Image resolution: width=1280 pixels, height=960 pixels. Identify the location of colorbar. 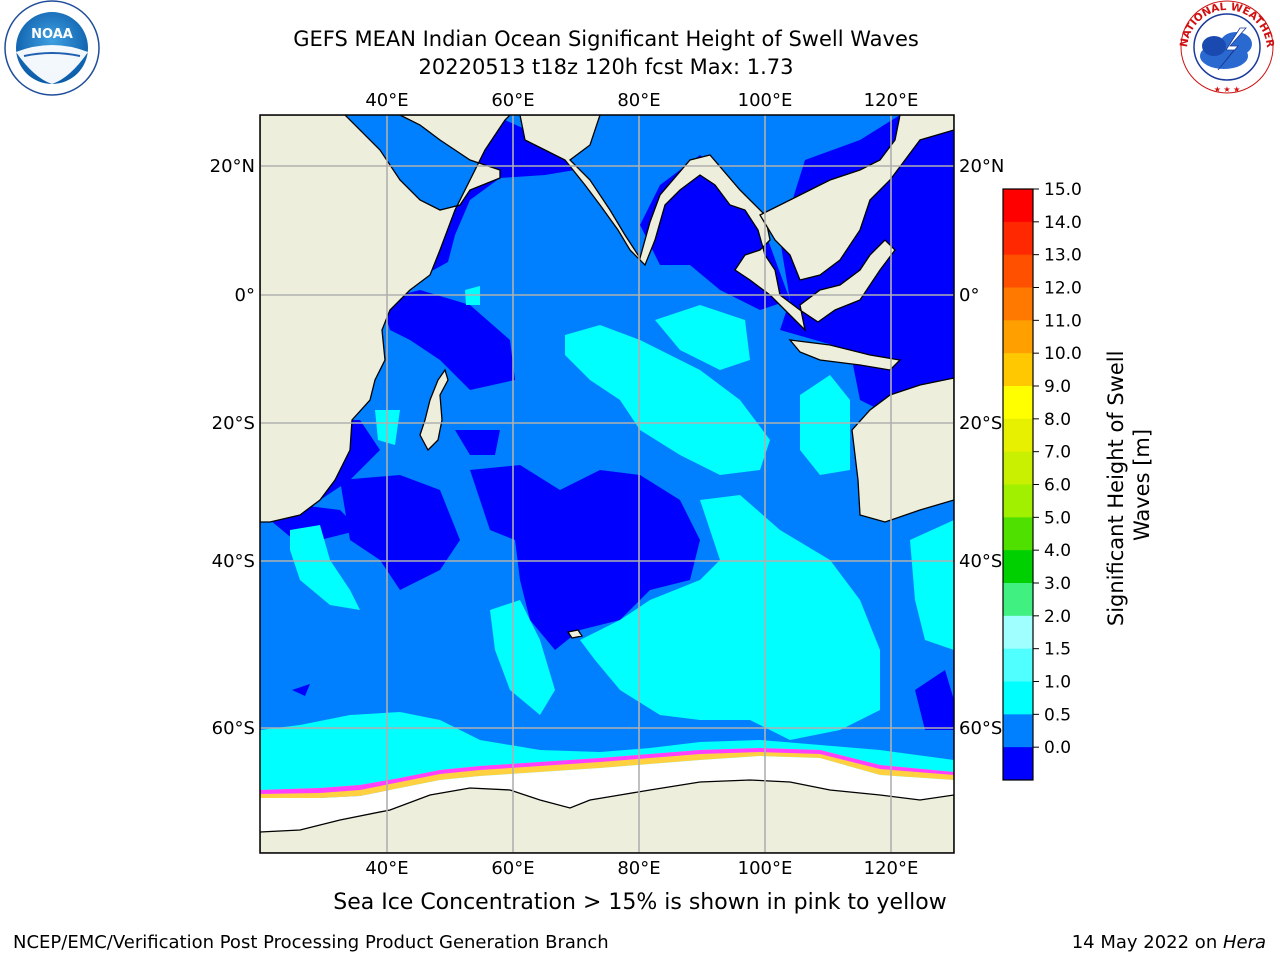
(1018, 485).